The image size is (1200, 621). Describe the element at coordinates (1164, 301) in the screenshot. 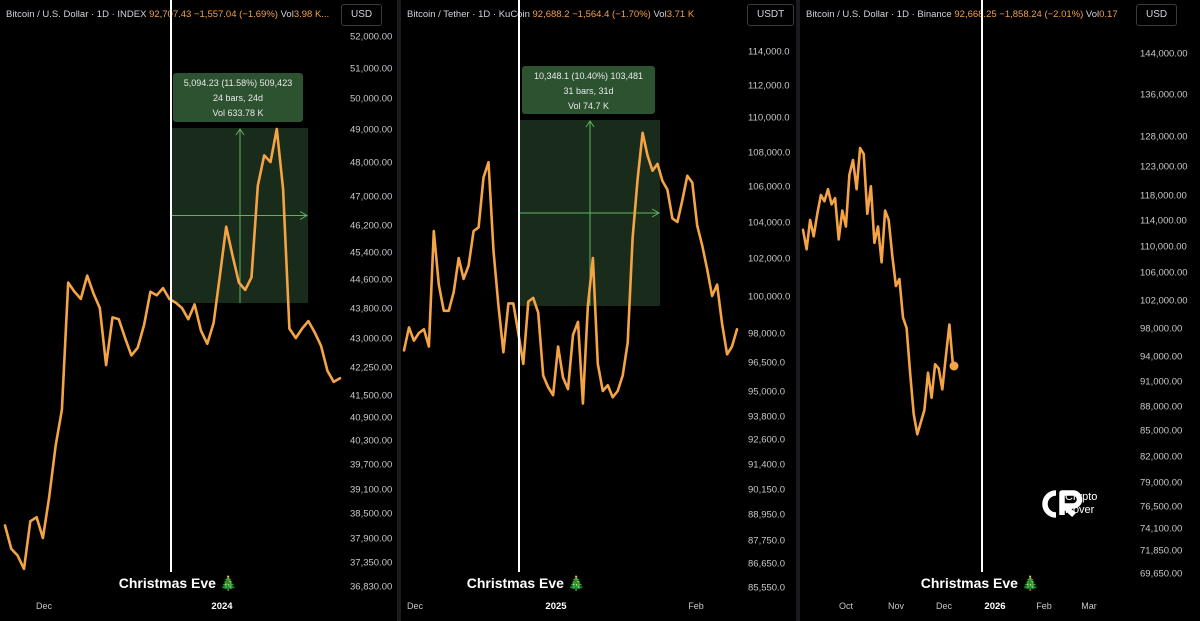

I see `y-axis-tick-label: 102,000.00` at that location.